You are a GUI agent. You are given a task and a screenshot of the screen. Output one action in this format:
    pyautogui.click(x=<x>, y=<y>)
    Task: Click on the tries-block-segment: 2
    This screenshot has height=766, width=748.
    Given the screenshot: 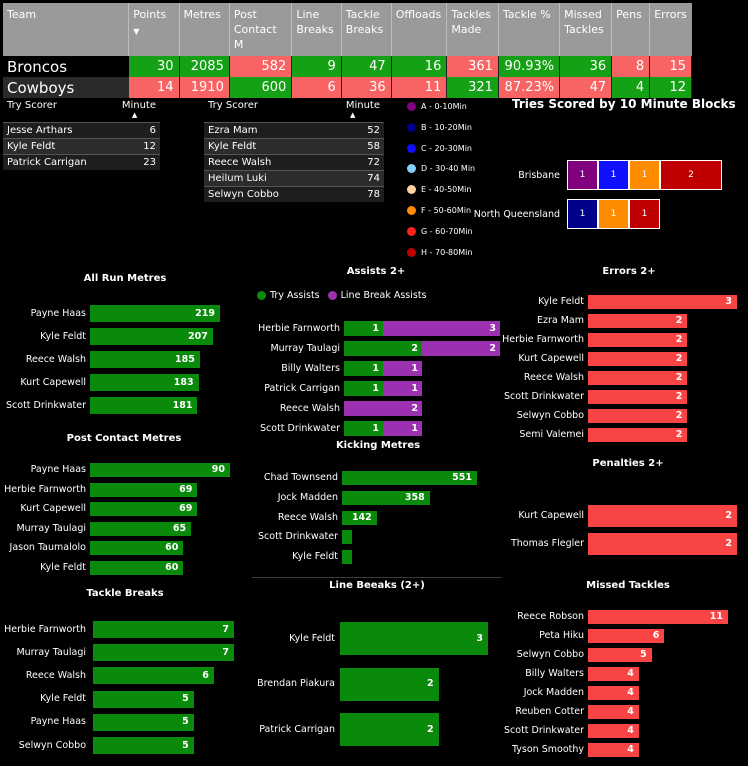 What is the action you would take?
    pyautogui.click(x=691, y=175)
    